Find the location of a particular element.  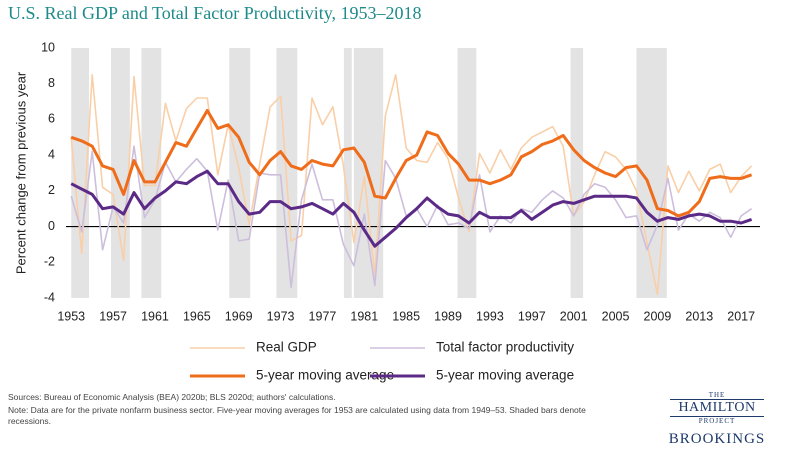

x-tick-label: 2009 is located at coordinates (658, 316).